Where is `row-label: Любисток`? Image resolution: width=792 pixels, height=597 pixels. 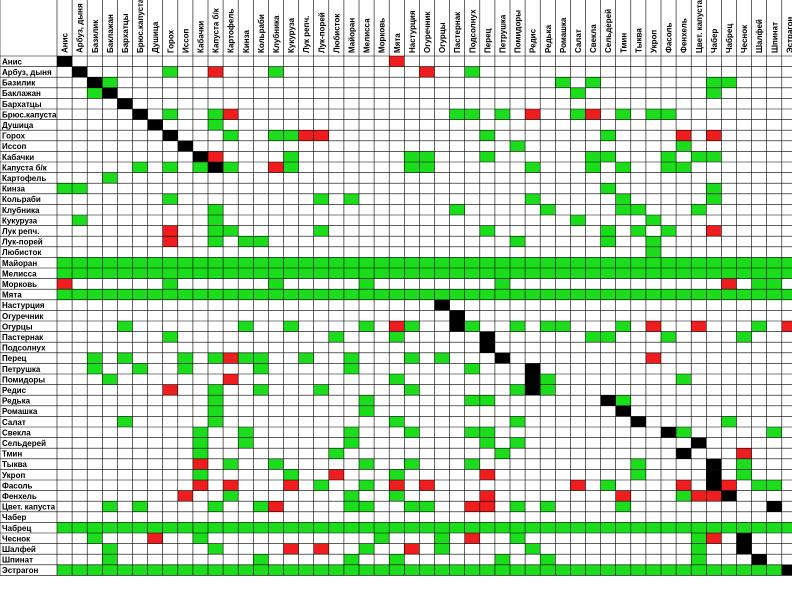 row-label: Любисток is located at coordinates (22, 252).